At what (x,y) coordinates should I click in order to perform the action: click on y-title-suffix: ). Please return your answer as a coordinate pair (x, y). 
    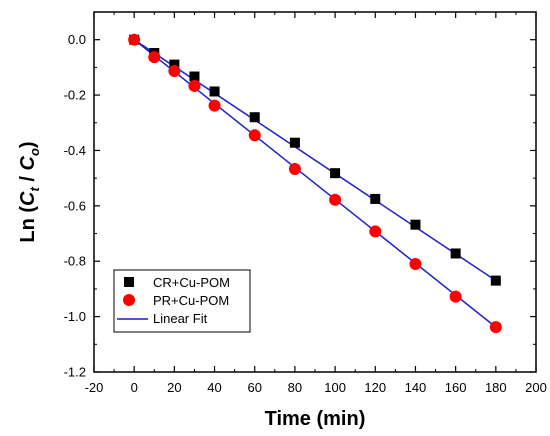
    Looking at the image, I should click on (28, 144).